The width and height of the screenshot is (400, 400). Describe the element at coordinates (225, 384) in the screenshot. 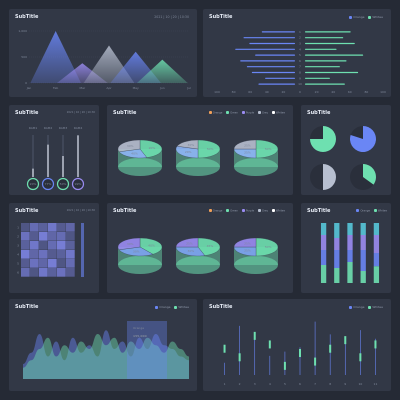

I see `x-tick-label: 1` at that location.